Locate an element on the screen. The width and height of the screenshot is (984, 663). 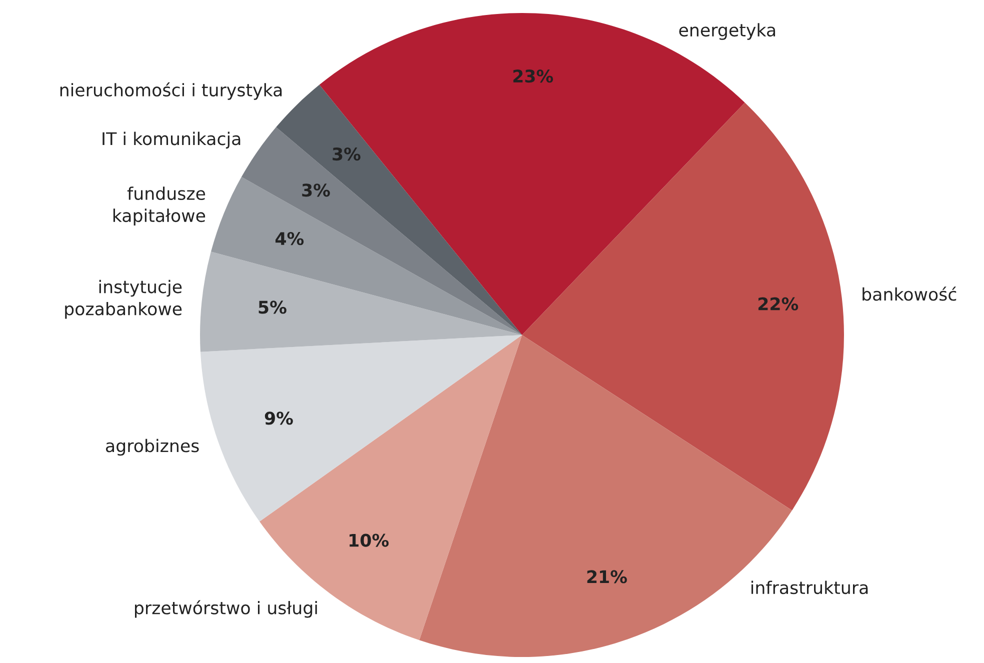
slice-label: energetyka is located at coordinates (727, 31).